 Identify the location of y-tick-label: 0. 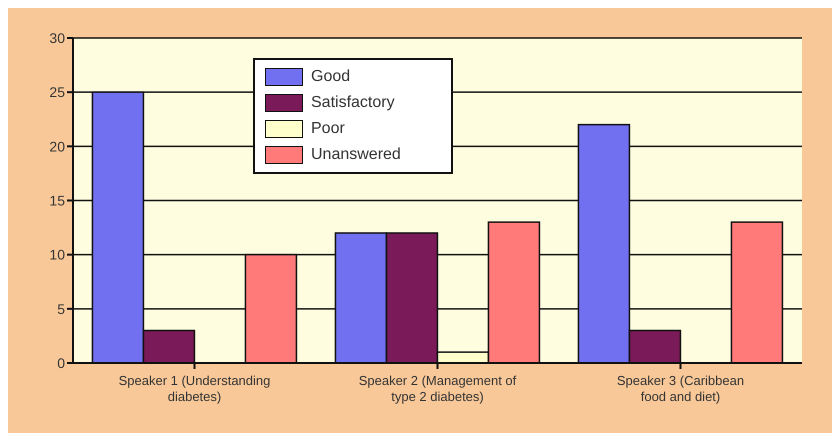
(61, 362).